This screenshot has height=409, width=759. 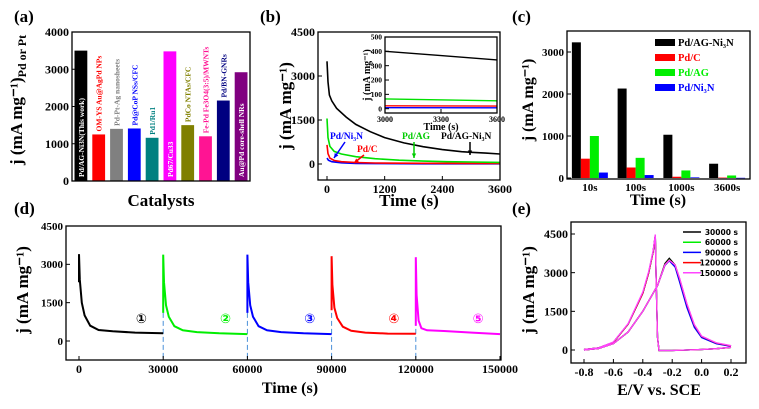 I want to click on legend-label: 120000 s, so click(x=719, y=263).